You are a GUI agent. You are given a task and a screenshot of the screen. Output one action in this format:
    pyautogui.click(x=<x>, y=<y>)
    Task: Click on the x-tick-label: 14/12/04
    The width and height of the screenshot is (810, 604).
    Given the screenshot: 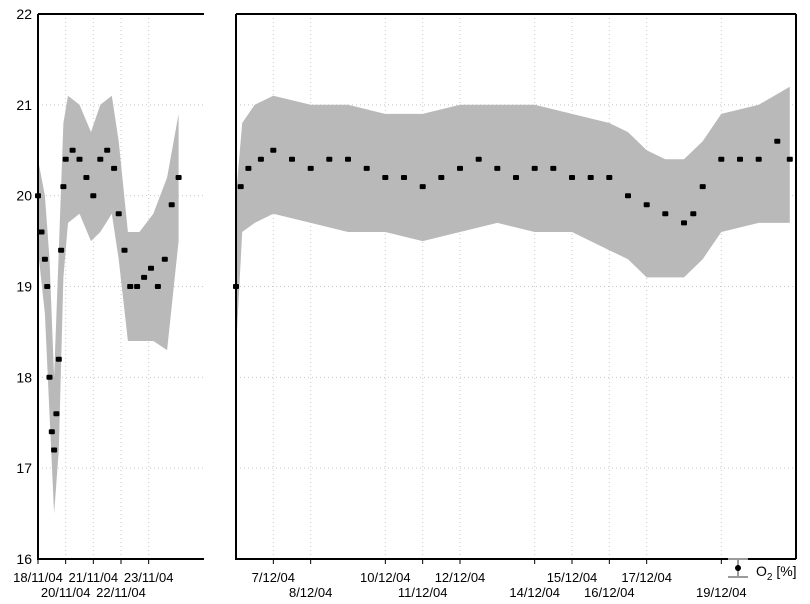 What is the action you would take?
    pyautogui.click(x=534, y=592)
    